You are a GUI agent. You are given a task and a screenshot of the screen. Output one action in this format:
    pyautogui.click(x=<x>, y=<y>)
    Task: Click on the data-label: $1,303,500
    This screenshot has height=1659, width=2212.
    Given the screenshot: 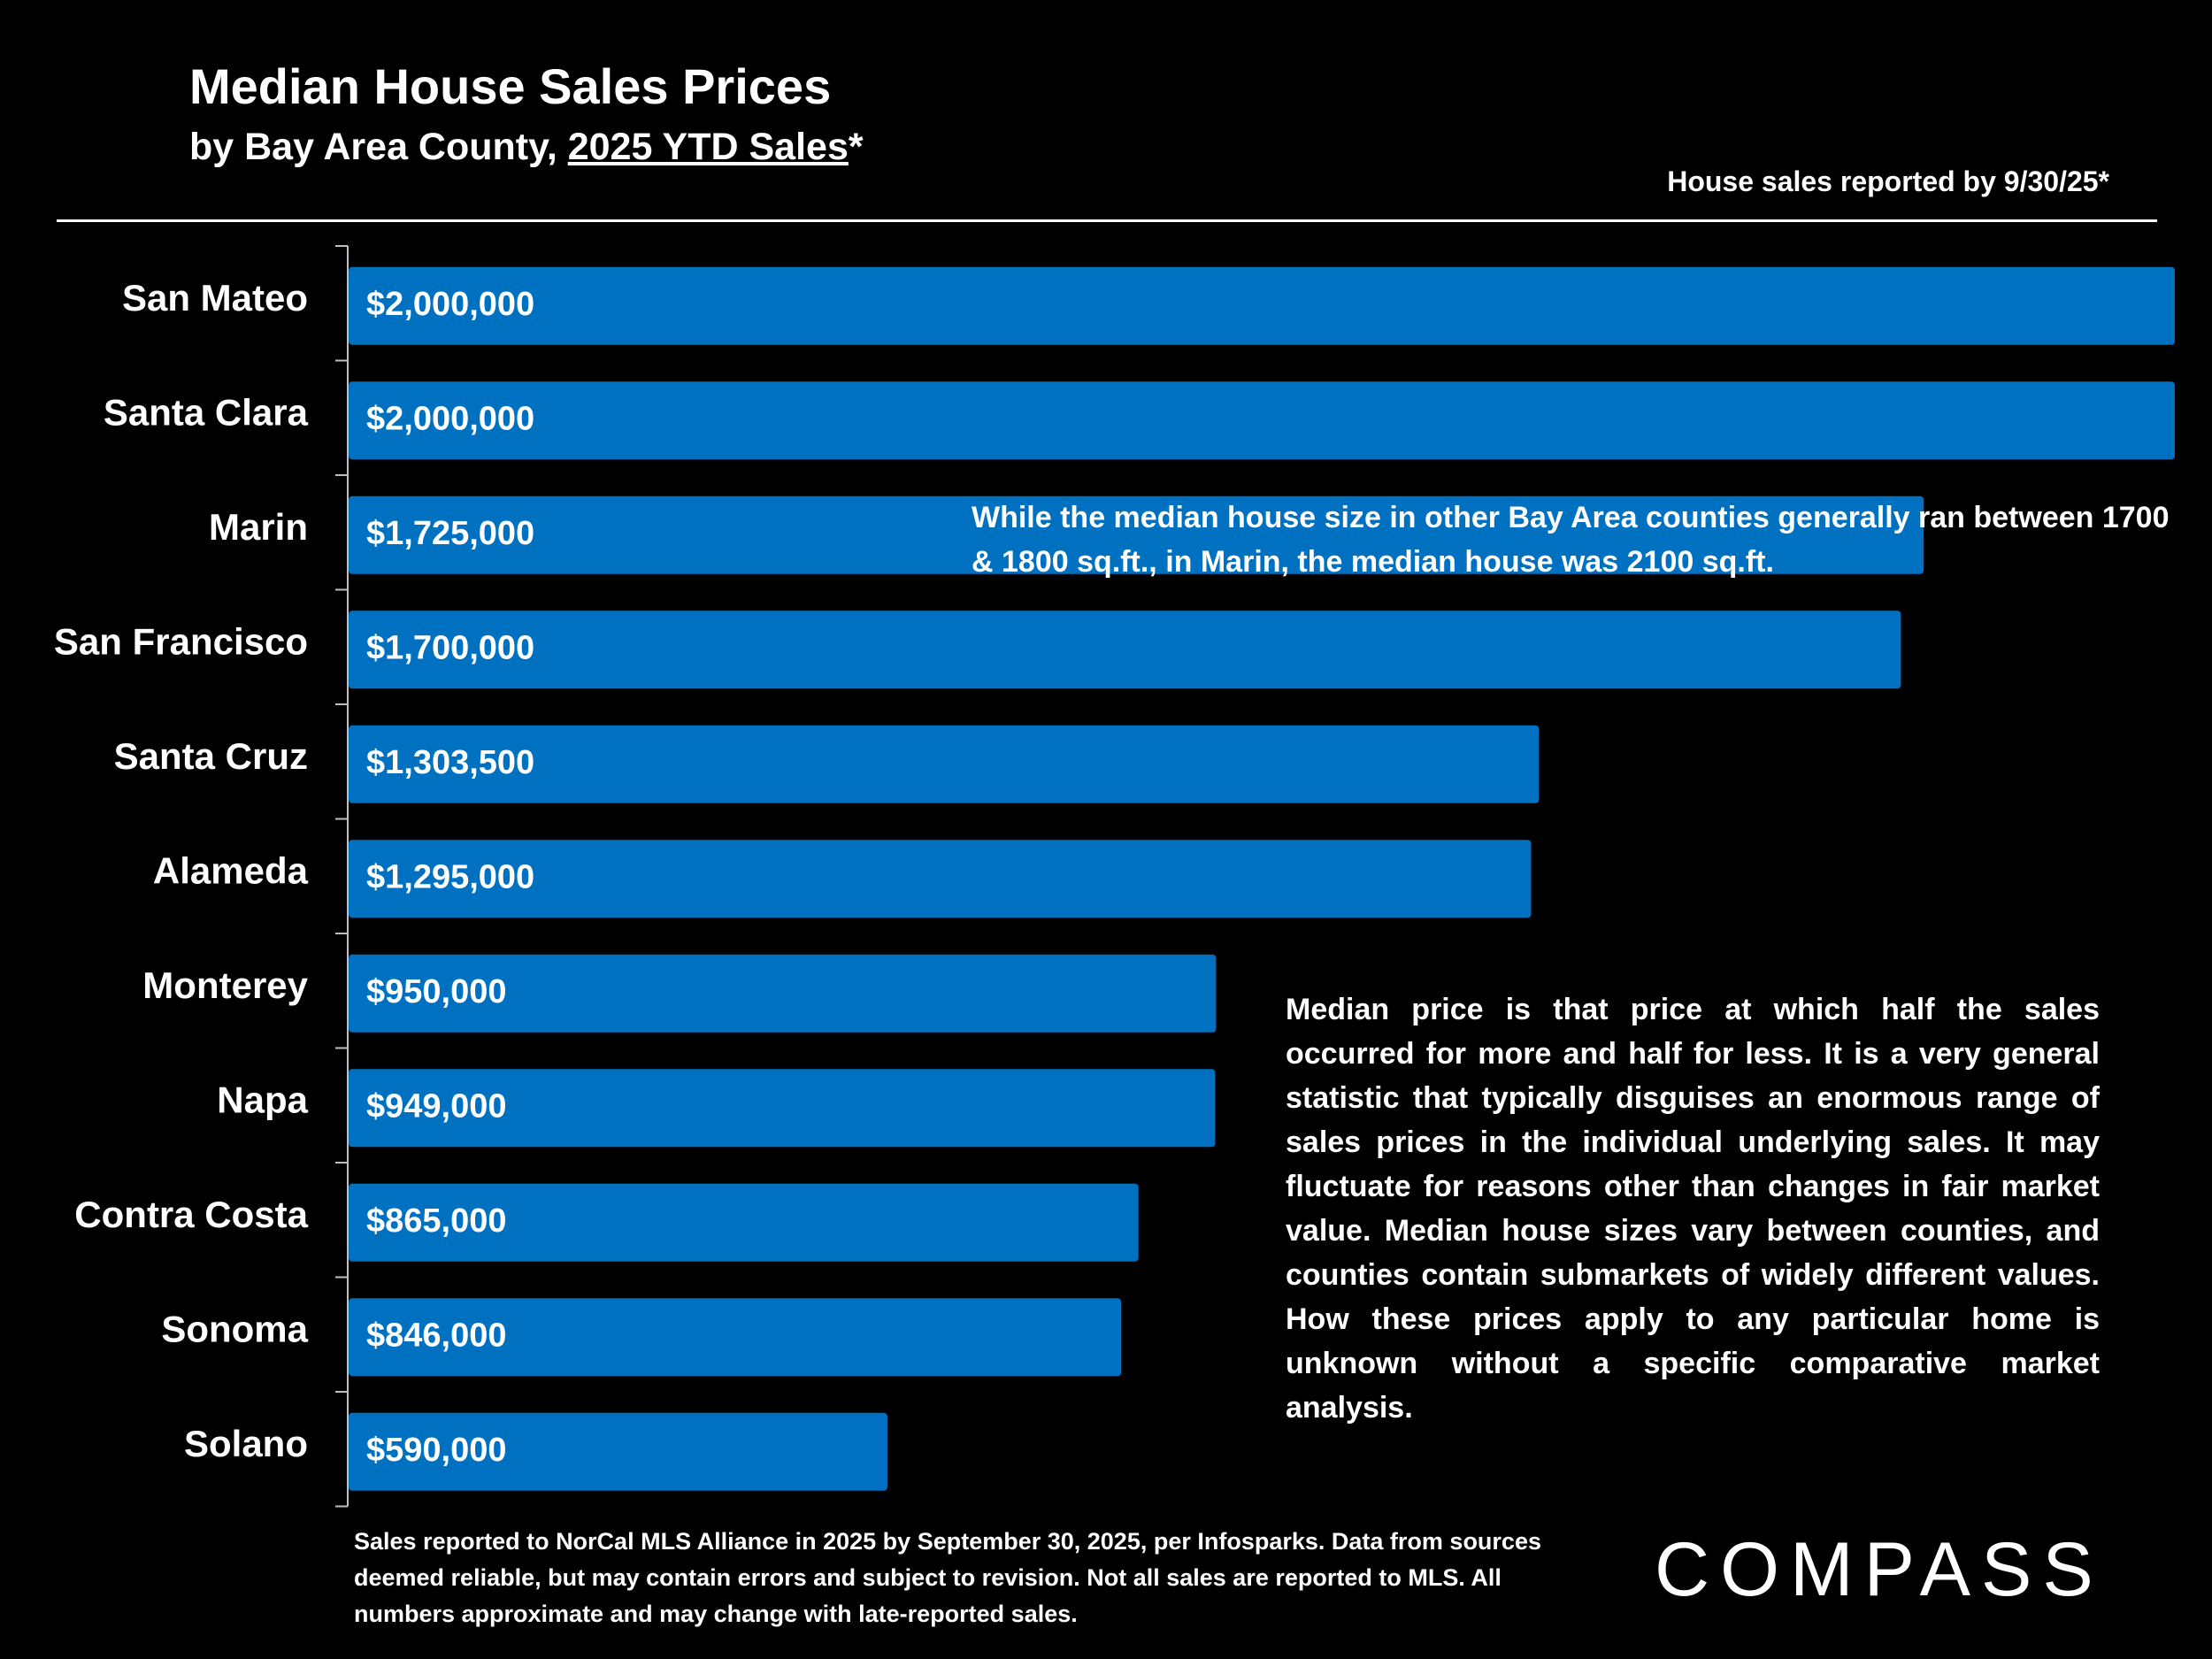 What is the action you would take?
    pyautogui.click(x=450, y=763)
    